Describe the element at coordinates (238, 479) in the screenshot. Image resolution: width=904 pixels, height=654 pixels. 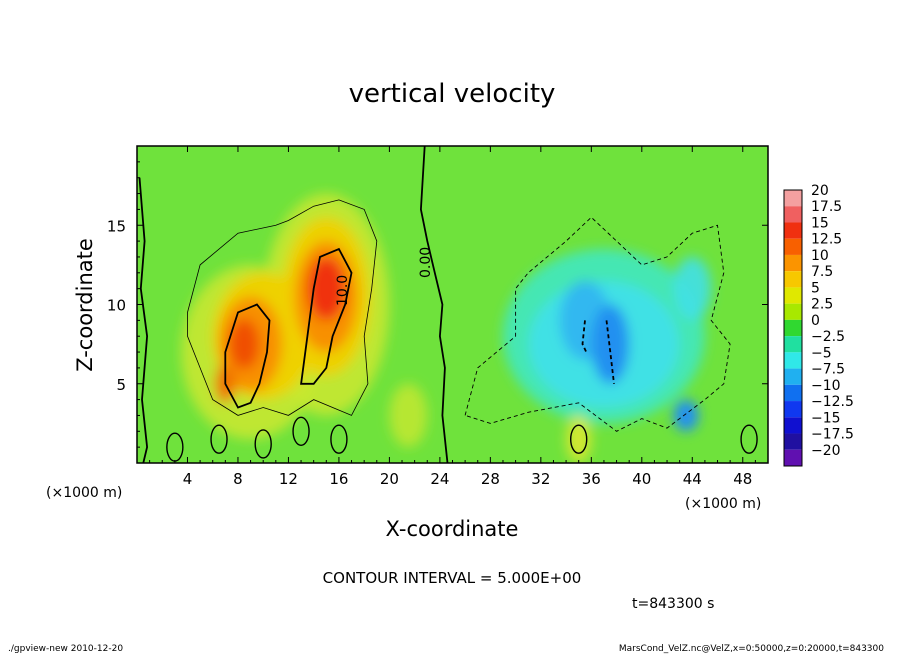
I see `x-tick-label: 8` at that location.